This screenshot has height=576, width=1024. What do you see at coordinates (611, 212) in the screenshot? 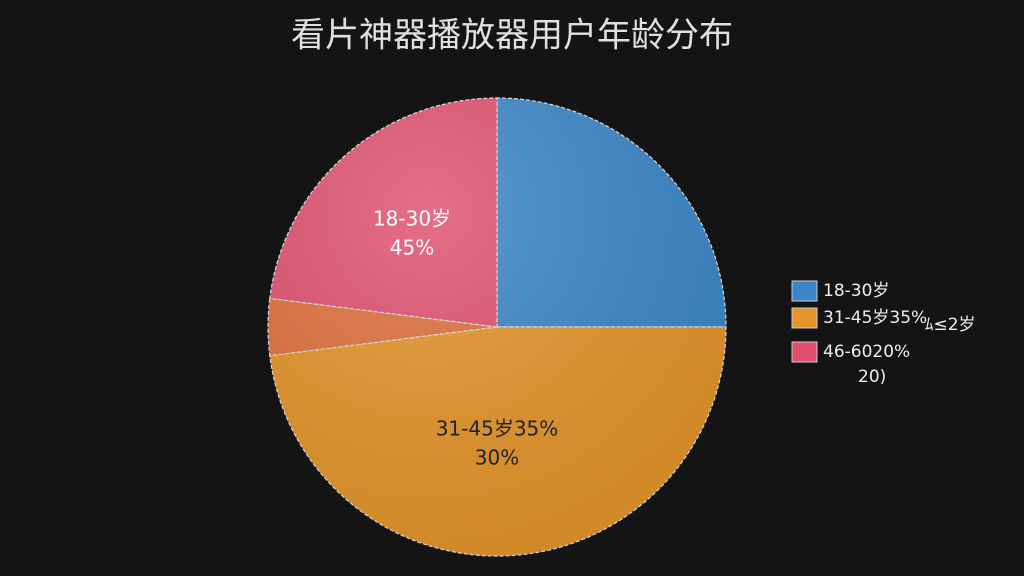
I see `pie-slice` at bounding box center [611, 212].